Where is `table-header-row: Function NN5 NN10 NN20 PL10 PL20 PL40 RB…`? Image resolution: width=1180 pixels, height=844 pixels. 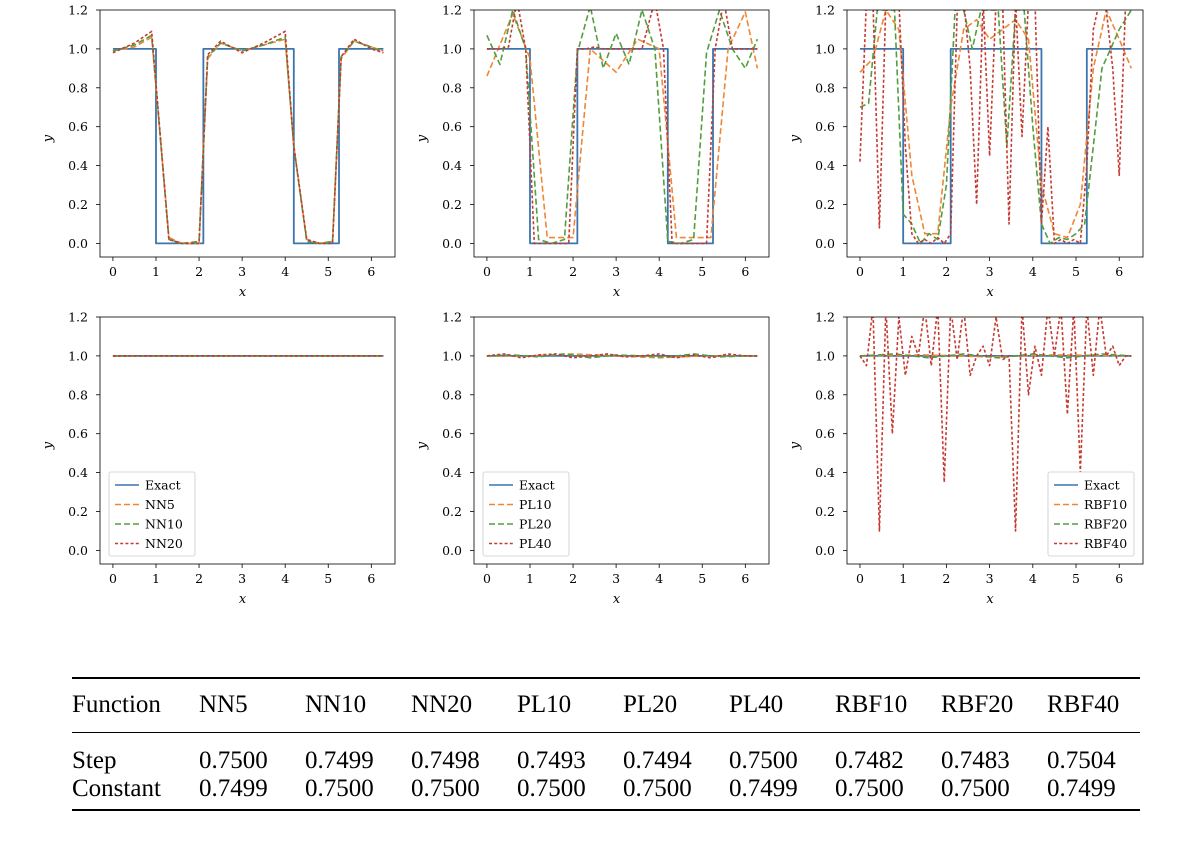
table-header-row: Function NN5 NN10 NN20 PL10 PL20 PL40 RB… is located at coordinates (606, 705).